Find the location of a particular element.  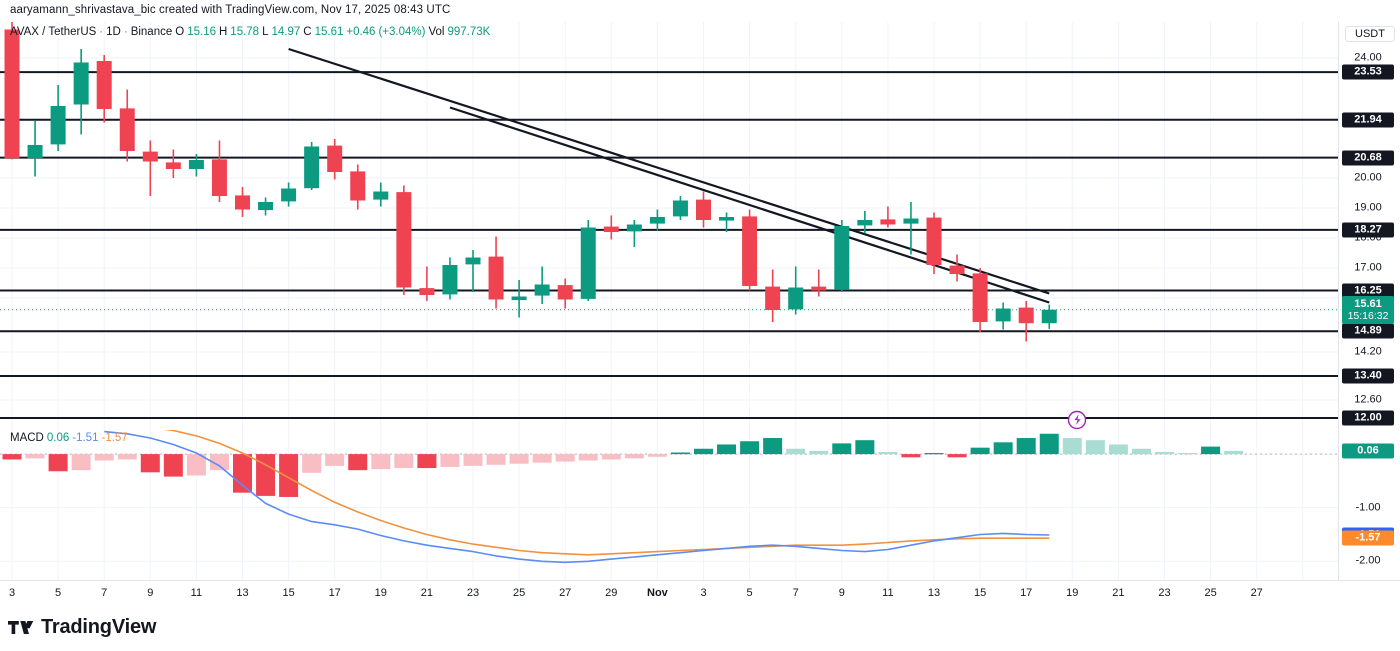

price-axis-tick: 19.00 is located at coordinates (1368, 207).